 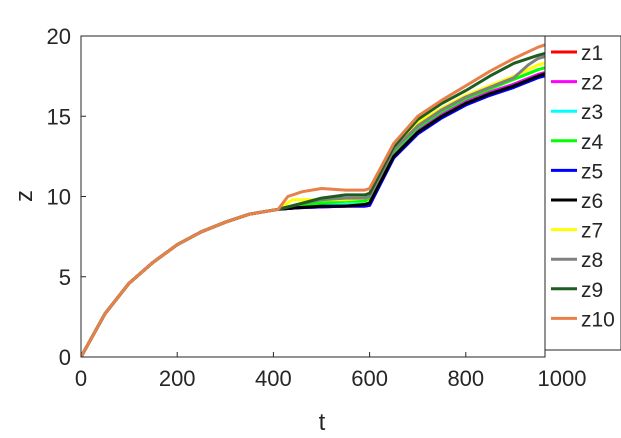 What do you see at coordinates (592, 83) in the screenshot?
I see `legend-label-z2: z2` at bounding box center [592, 83].